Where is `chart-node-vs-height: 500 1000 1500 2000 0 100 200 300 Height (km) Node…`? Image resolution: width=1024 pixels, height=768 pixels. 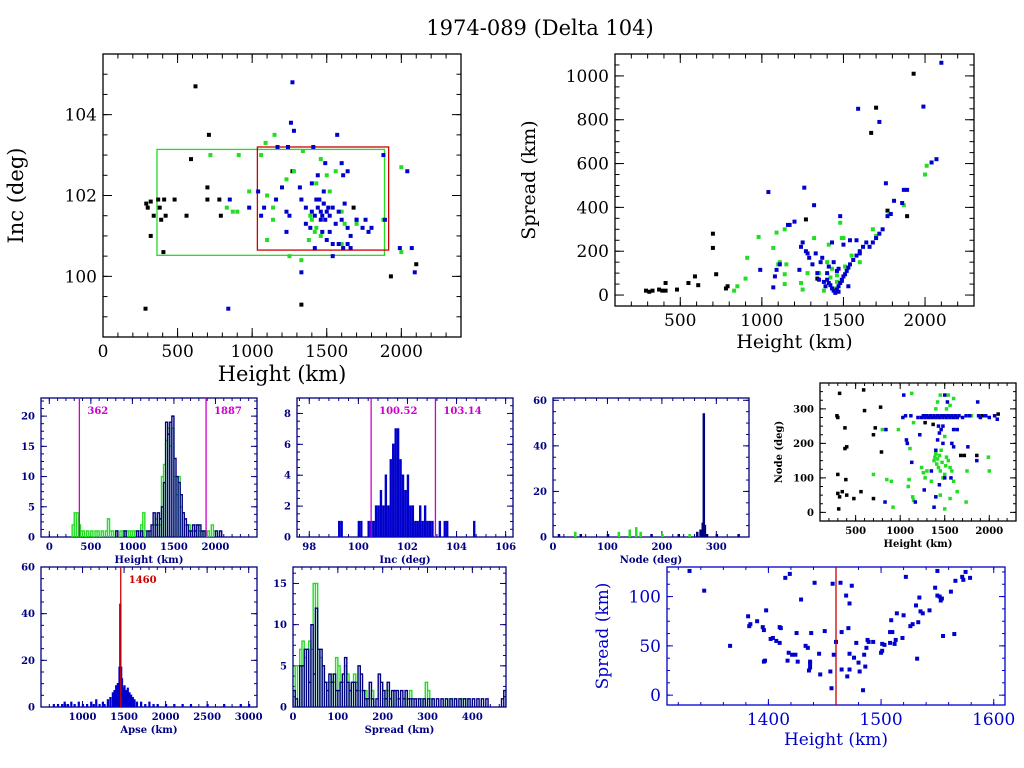 chart-node-vs-height: 500 1000 1500 2000 0 100 200 300 Height (km) Node… is located at coordinates (895, 466).